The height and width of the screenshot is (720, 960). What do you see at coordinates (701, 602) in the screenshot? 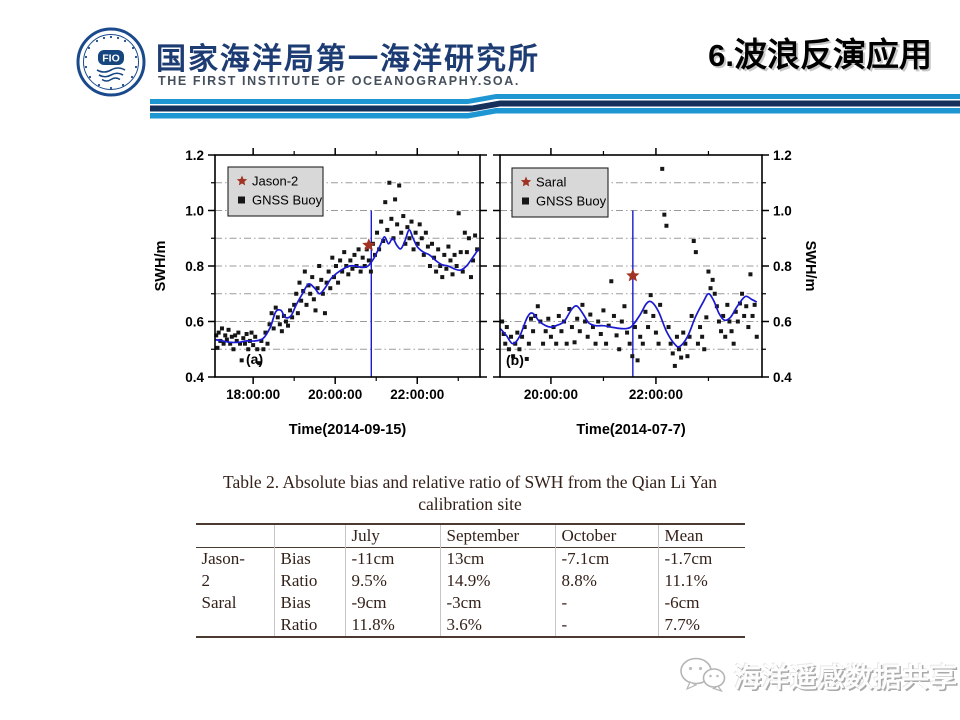
I see `table-cell: -6cm` at bounding box center [701, 602].